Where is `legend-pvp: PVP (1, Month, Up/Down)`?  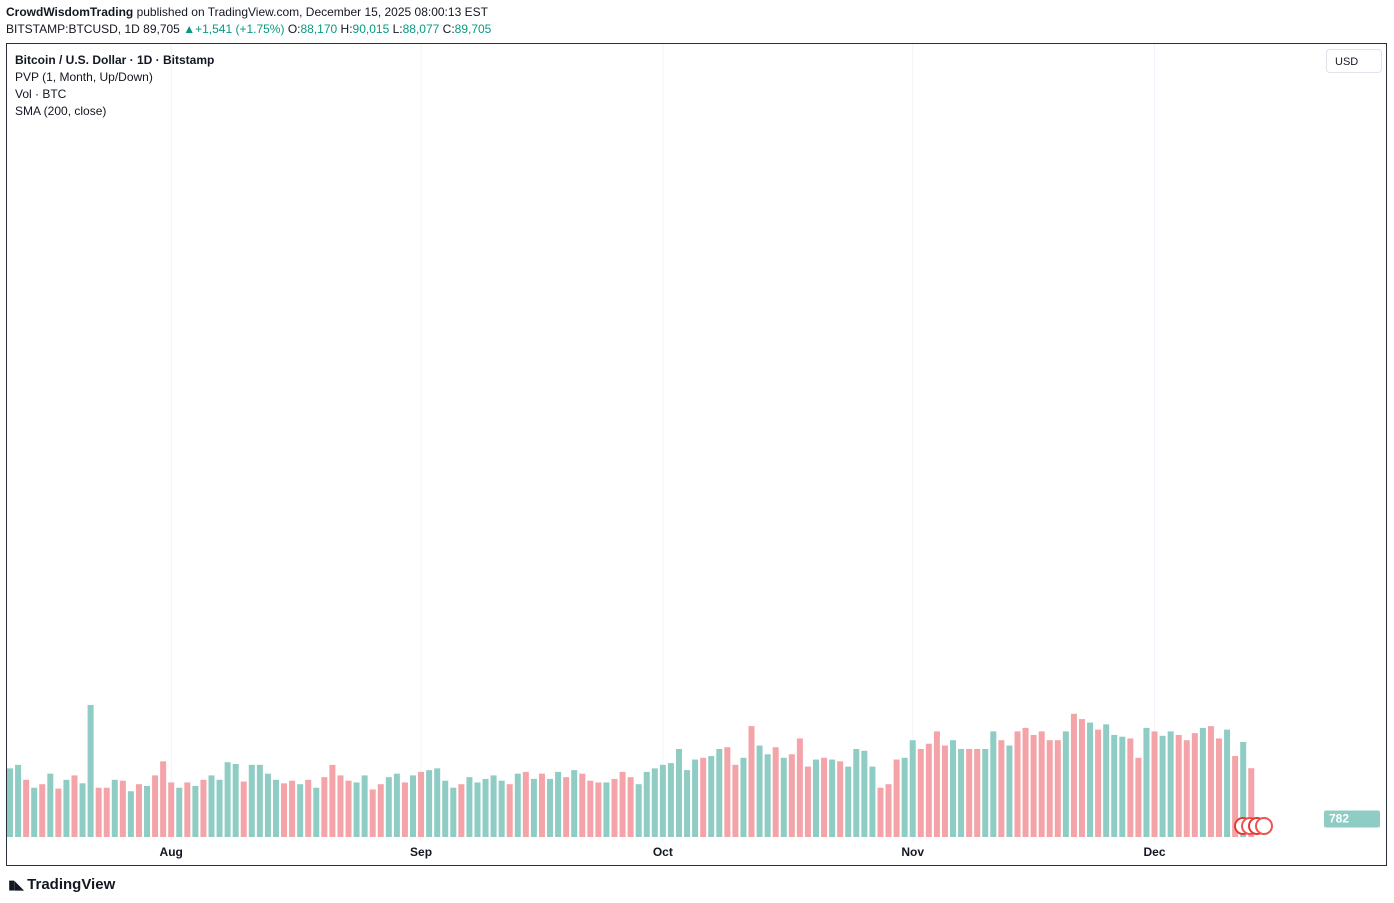 legend-pvp: PVP (1, Month, Up/Down) is located at coordinates (84, 77).